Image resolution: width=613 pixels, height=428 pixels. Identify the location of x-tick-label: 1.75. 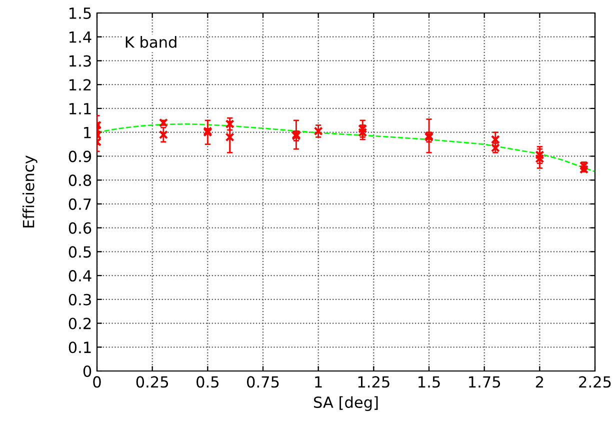
(484, 382).